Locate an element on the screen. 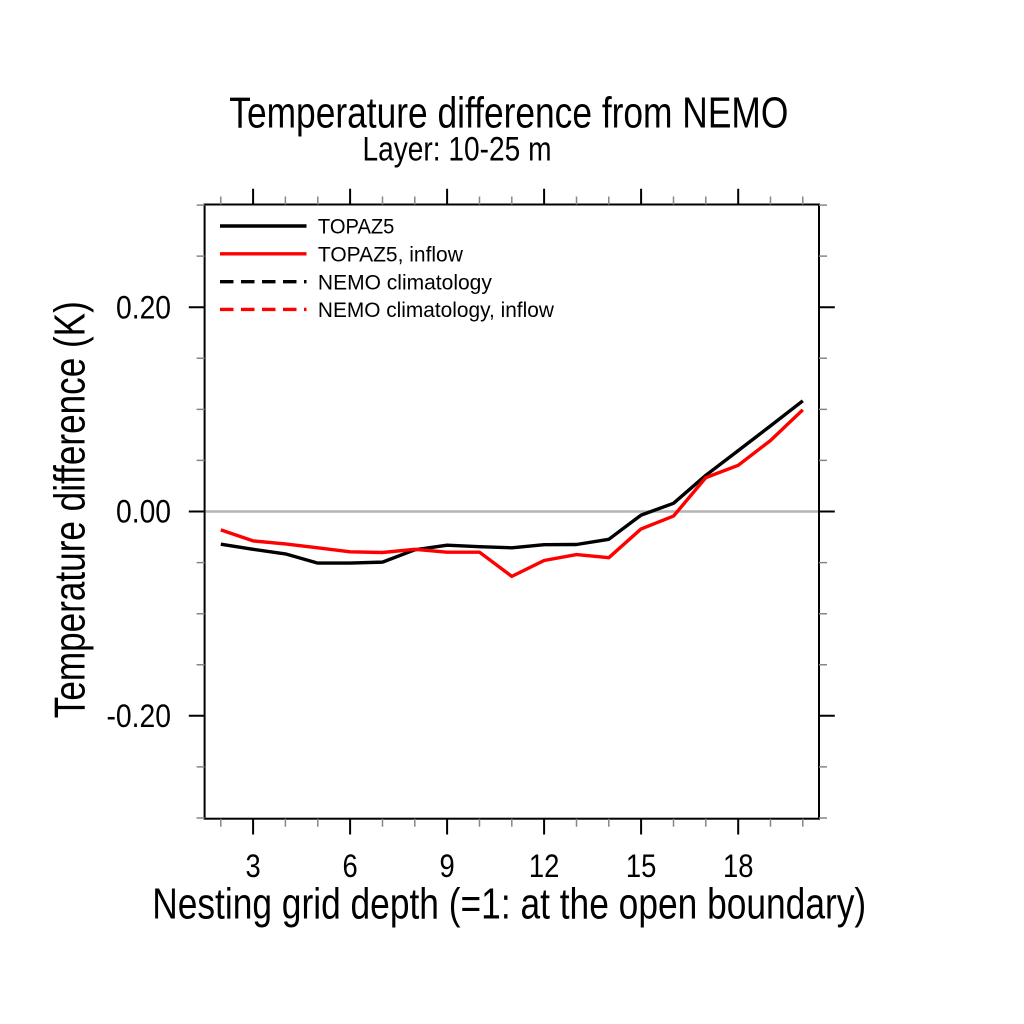 The width and height of the screenshot is (1024, 1024). svg-text: Temperature difference (K) is located at coordinates (71, 509).